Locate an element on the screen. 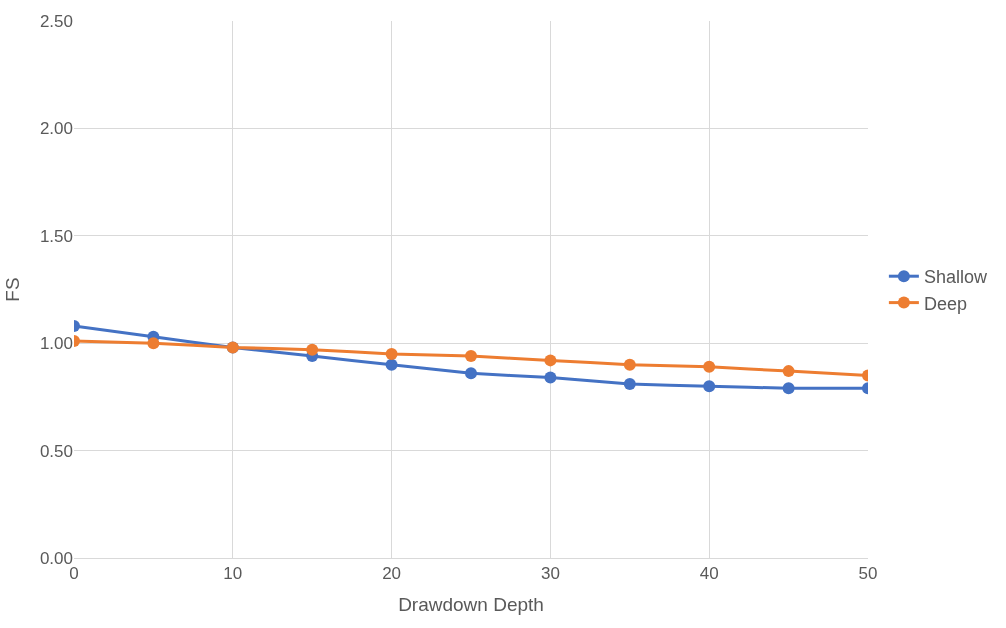 The image size is (1006, 628). y-tick-label: 1.50 is located at coordinates (56, 236).